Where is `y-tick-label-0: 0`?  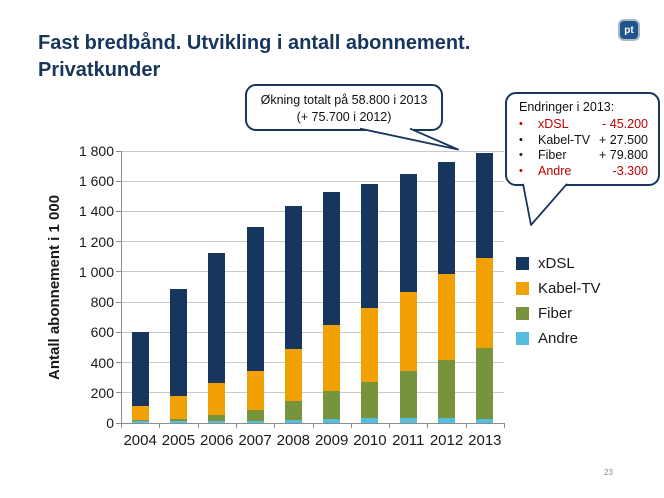 y-tick-label-0: 0 is located at coordinates (110, 423).